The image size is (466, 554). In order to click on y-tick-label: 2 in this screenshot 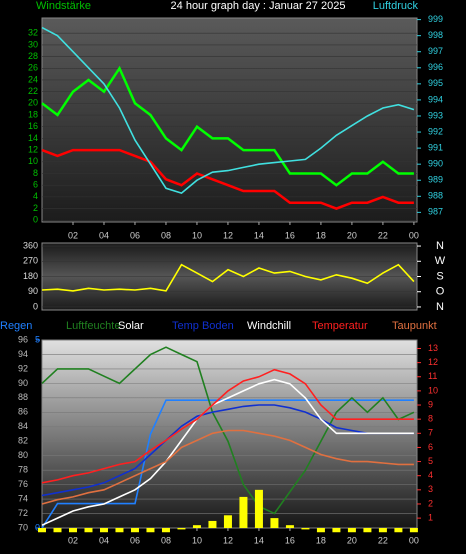, I will do `click(35, 208)`.